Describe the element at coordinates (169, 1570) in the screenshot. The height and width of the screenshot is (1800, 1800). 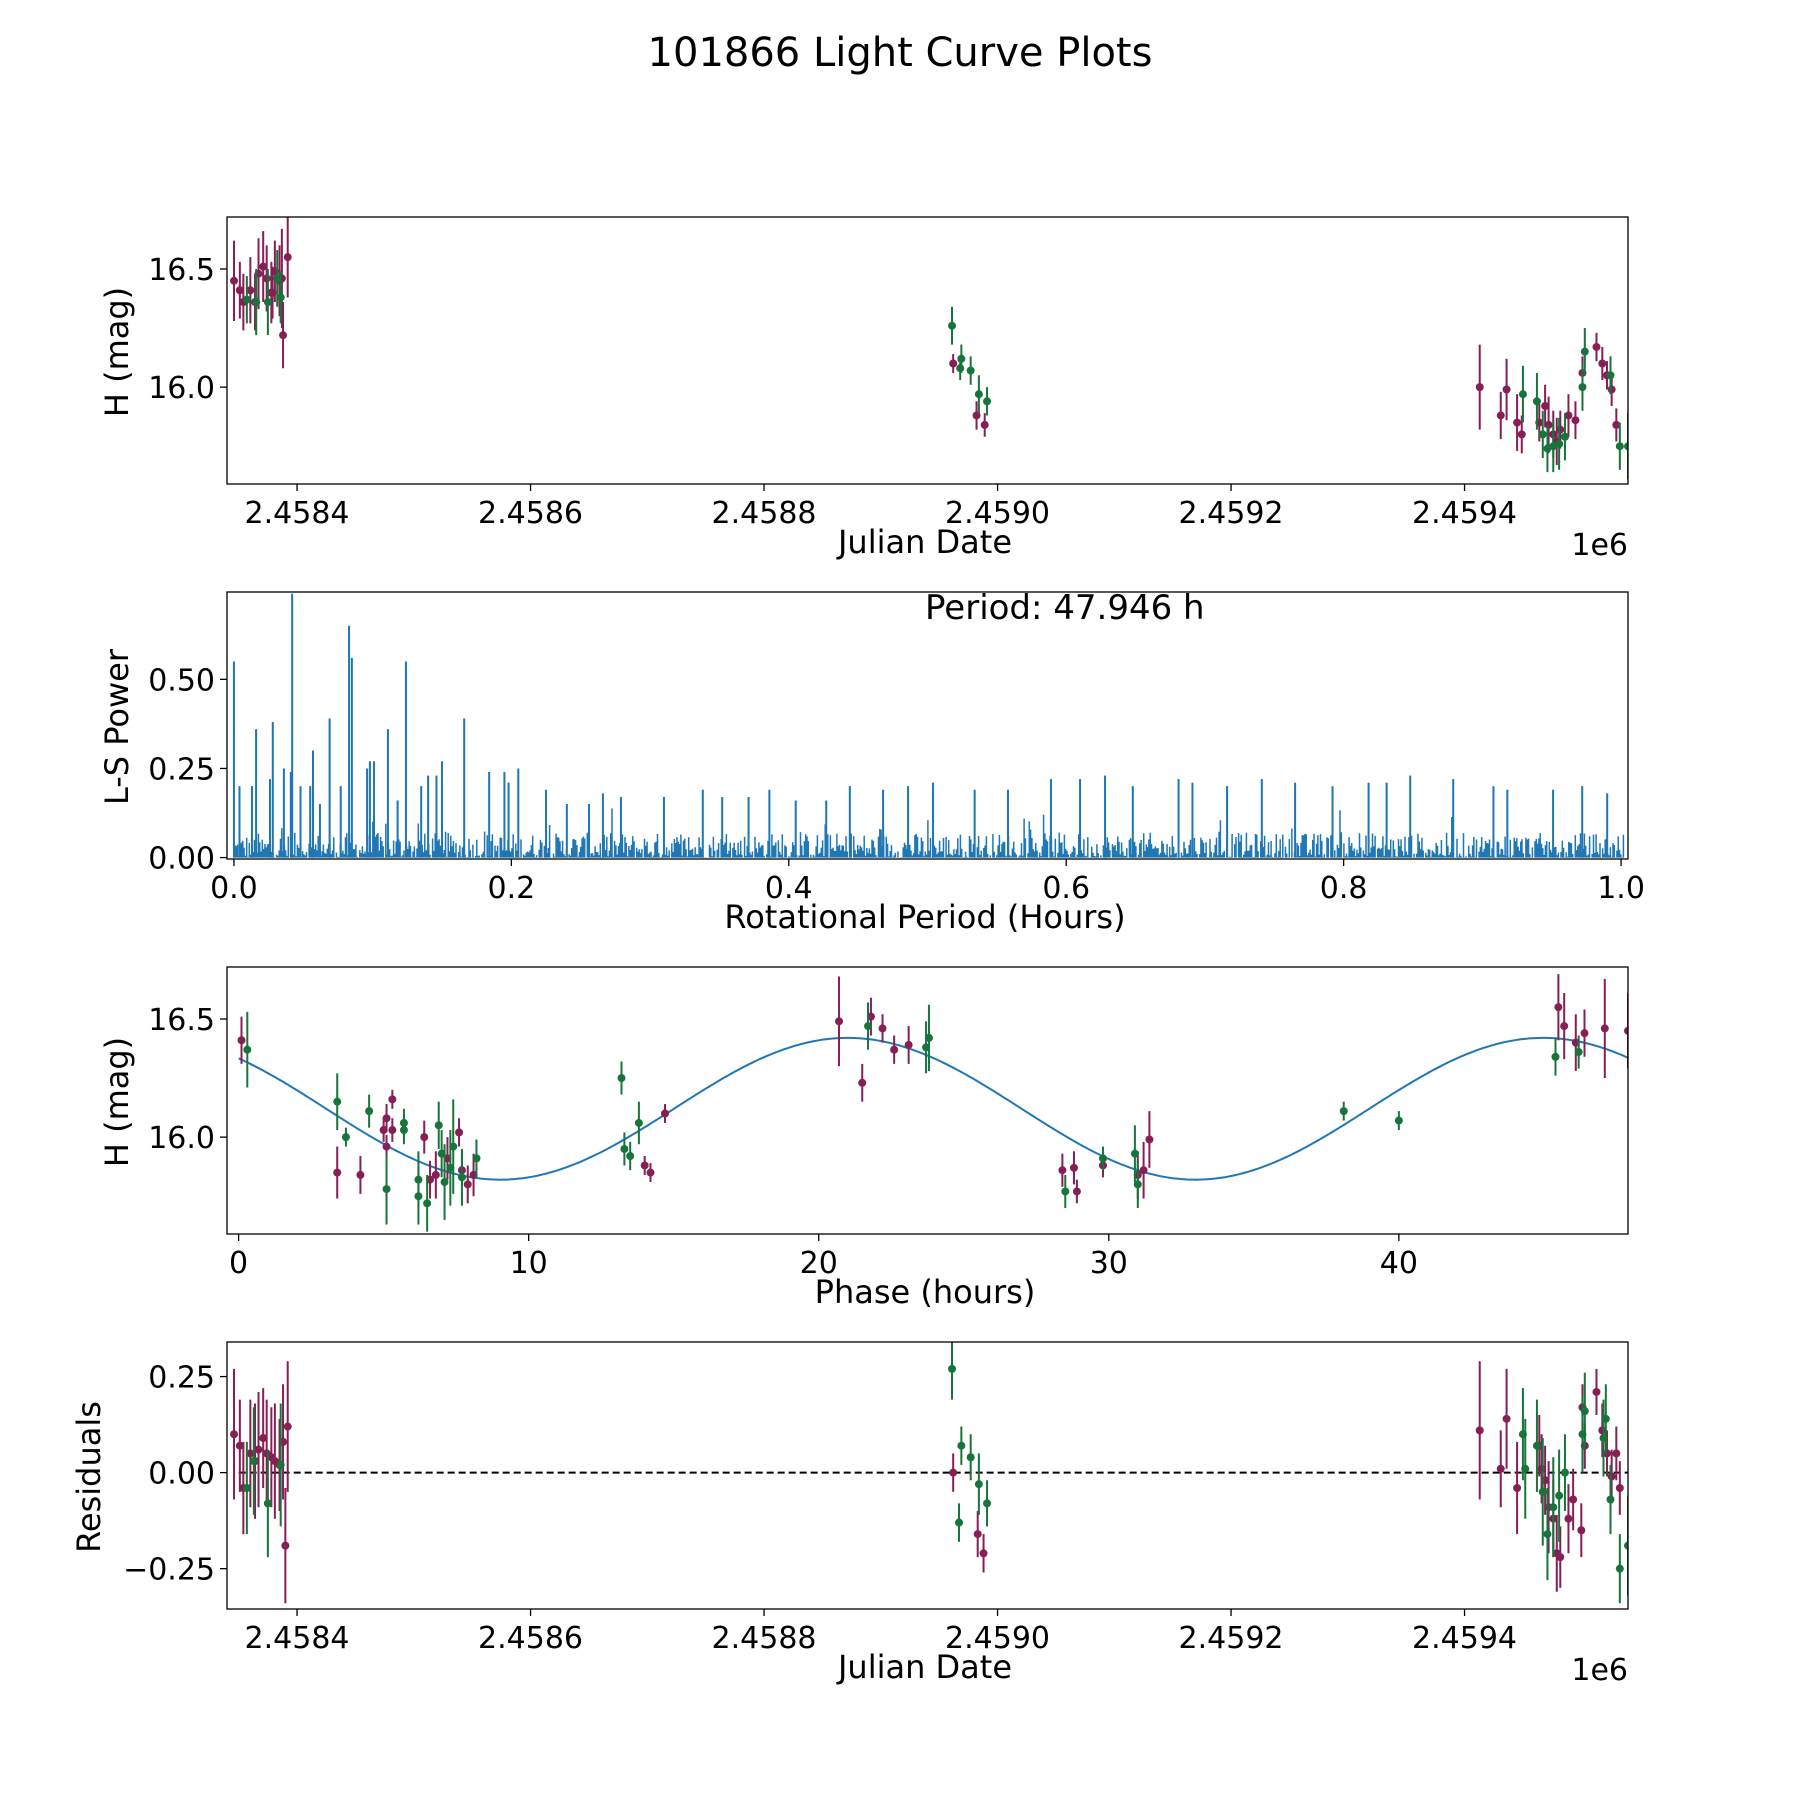
I see `residuals-ytick-label: −0.25` at that location.